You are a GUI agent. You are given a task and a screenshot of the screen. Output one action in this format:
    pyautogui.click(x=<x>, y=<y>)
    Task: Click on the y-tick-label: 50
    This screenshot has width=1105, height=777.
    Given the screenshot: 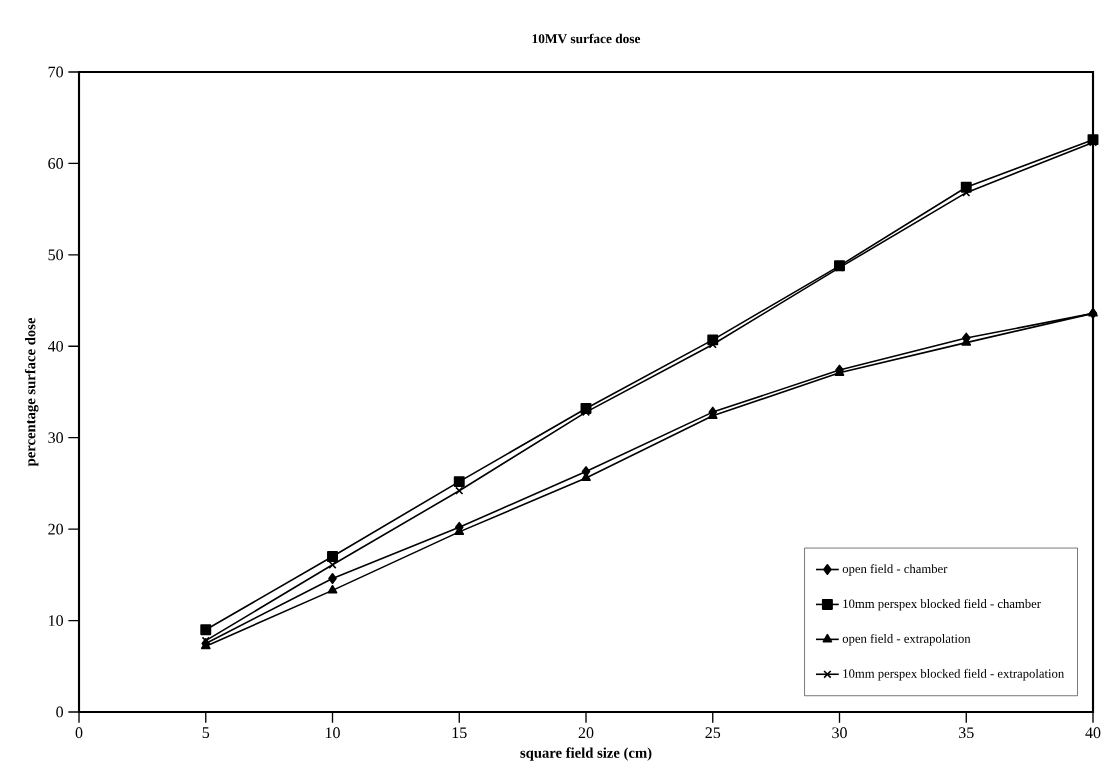 What is the action you would take?
    pyautogui.click(x=56, y=255)
    